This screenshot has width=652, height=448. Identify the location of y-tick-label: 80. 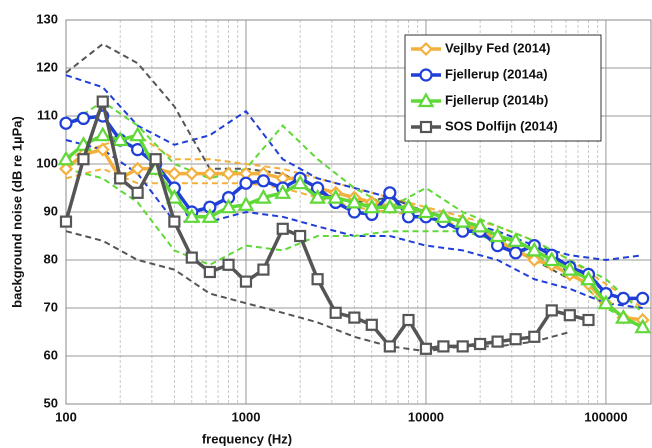
(51, 258).